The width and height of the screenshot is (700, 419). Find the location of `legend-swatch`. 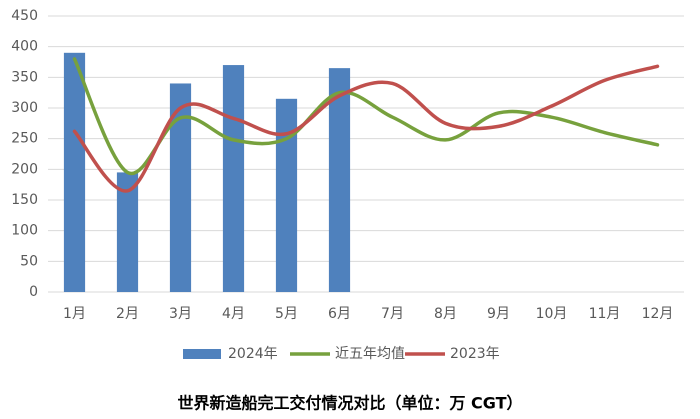

legend-swatch is located at coordinates (202, 354).